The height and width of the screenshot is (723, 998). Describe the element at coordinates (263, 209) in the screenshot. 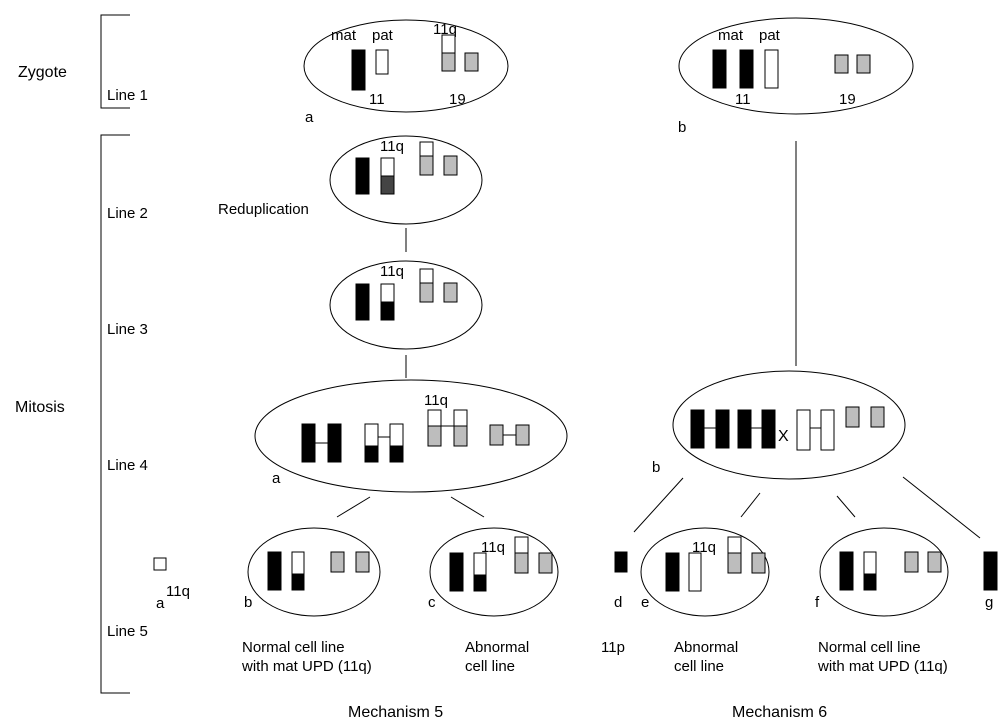

I see `reduplication-label: Reduplication` at that location.